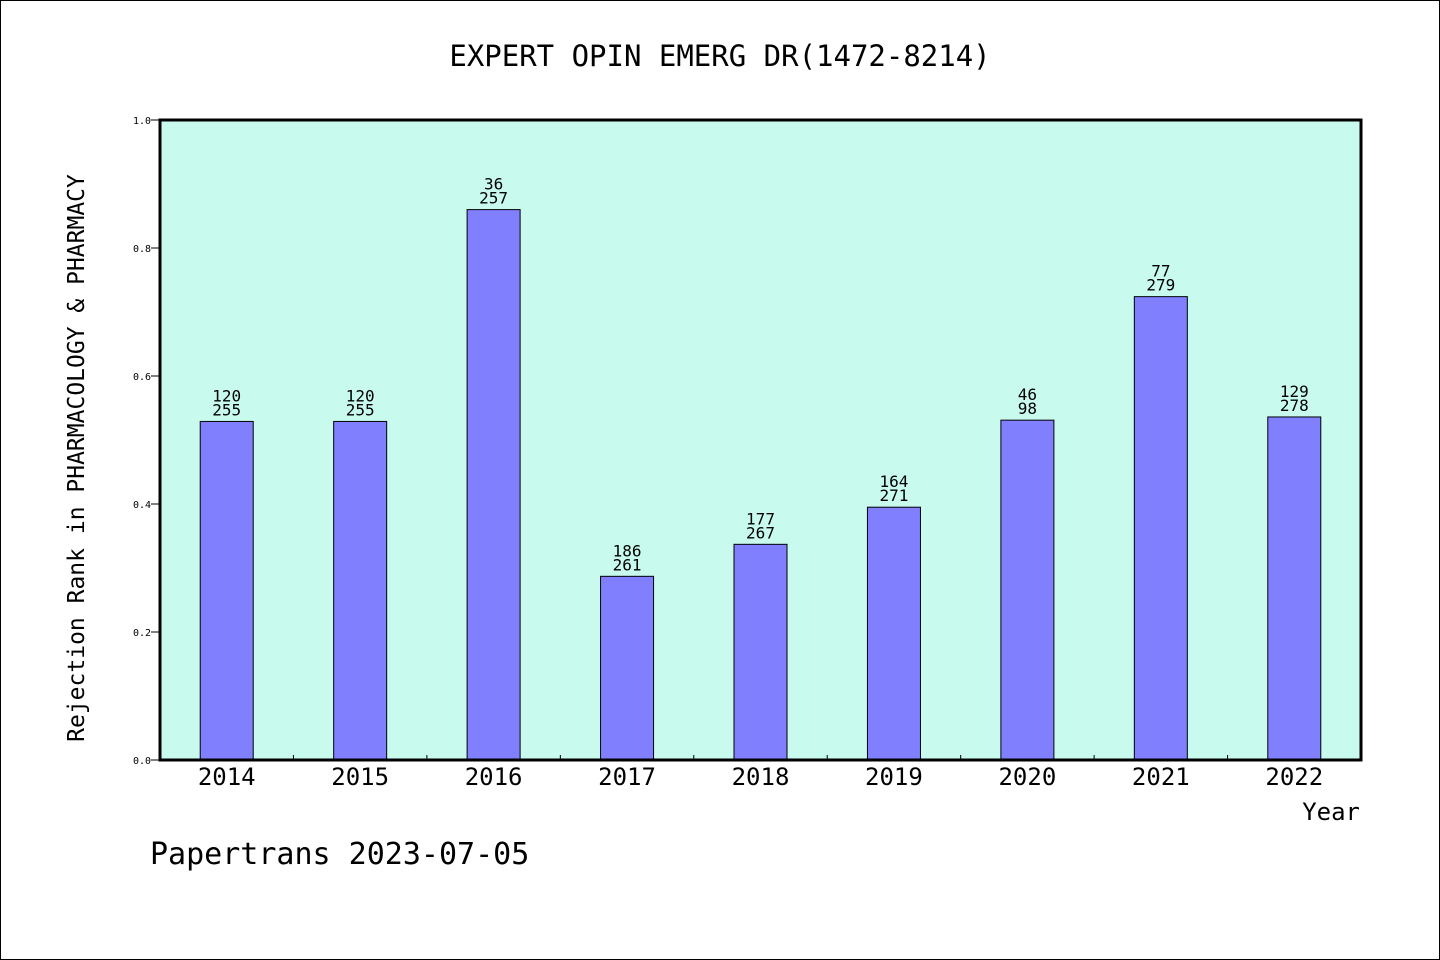  Describe the element at coordinates (142, 377) in the screenshot. I see `y-tick-label: 0.6` at that location.